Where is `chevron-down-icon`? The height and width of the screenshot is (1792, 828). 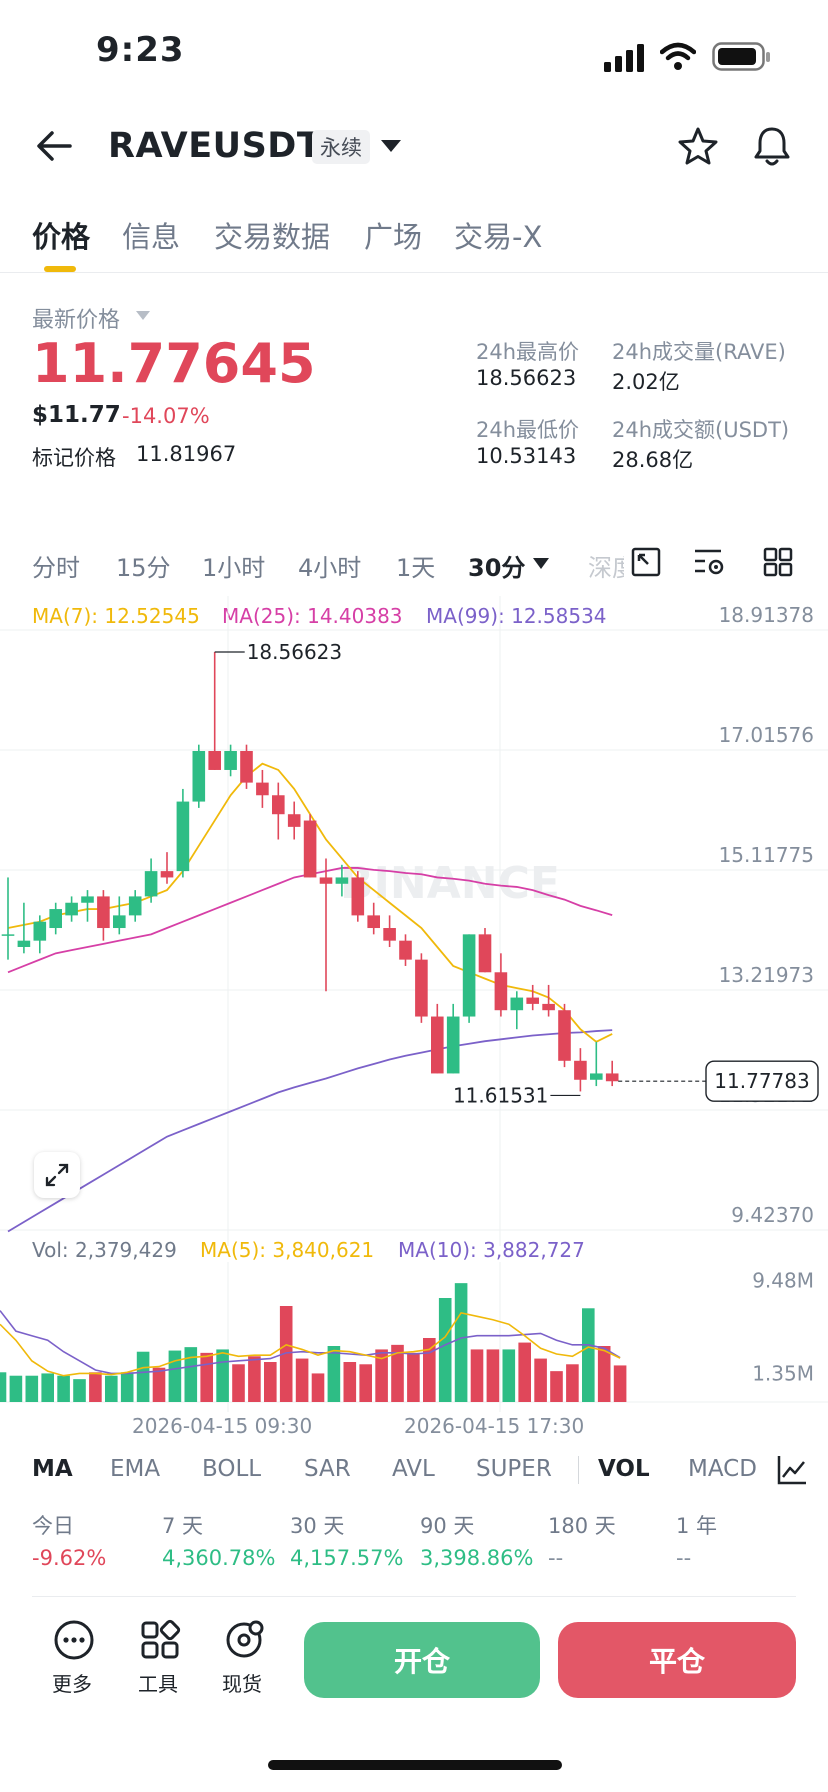
chevron-down-icon is located at coordinates (391, 146).